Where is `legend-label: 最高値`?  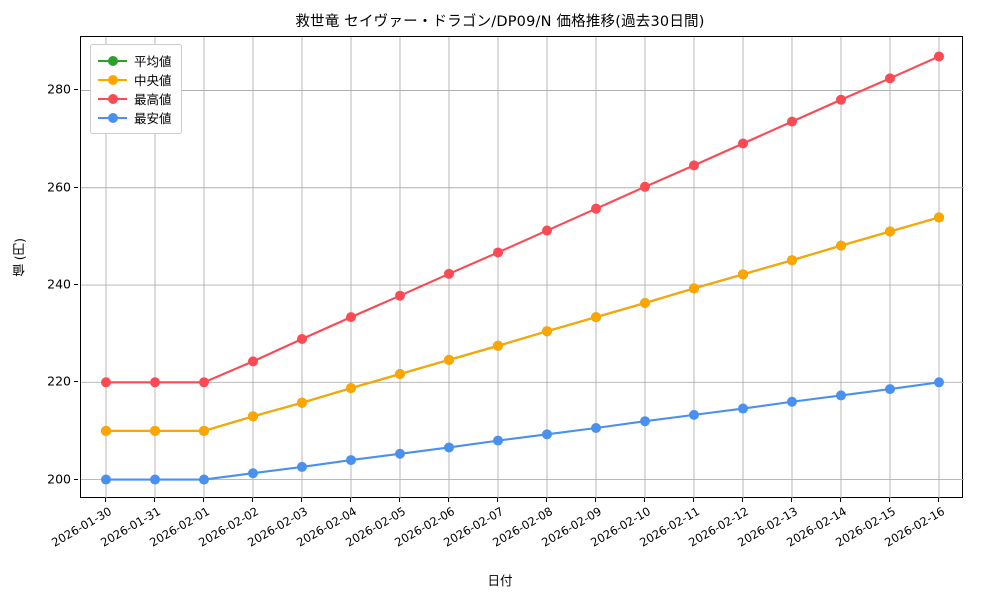 legend-label: 最高値 is located at coordinates (153, 99).